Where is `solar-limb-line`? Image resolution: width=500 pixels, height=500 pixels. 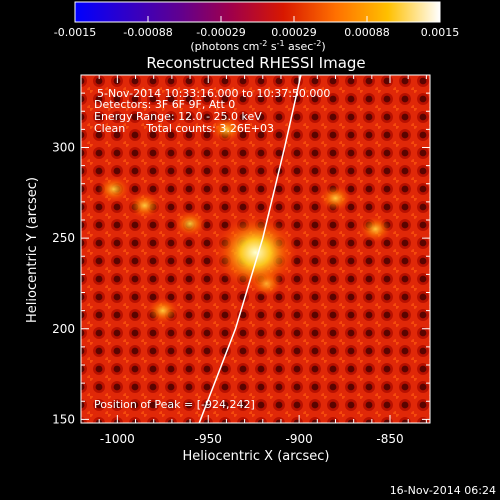
solar-limb-line is located at coordinates (250, 249).